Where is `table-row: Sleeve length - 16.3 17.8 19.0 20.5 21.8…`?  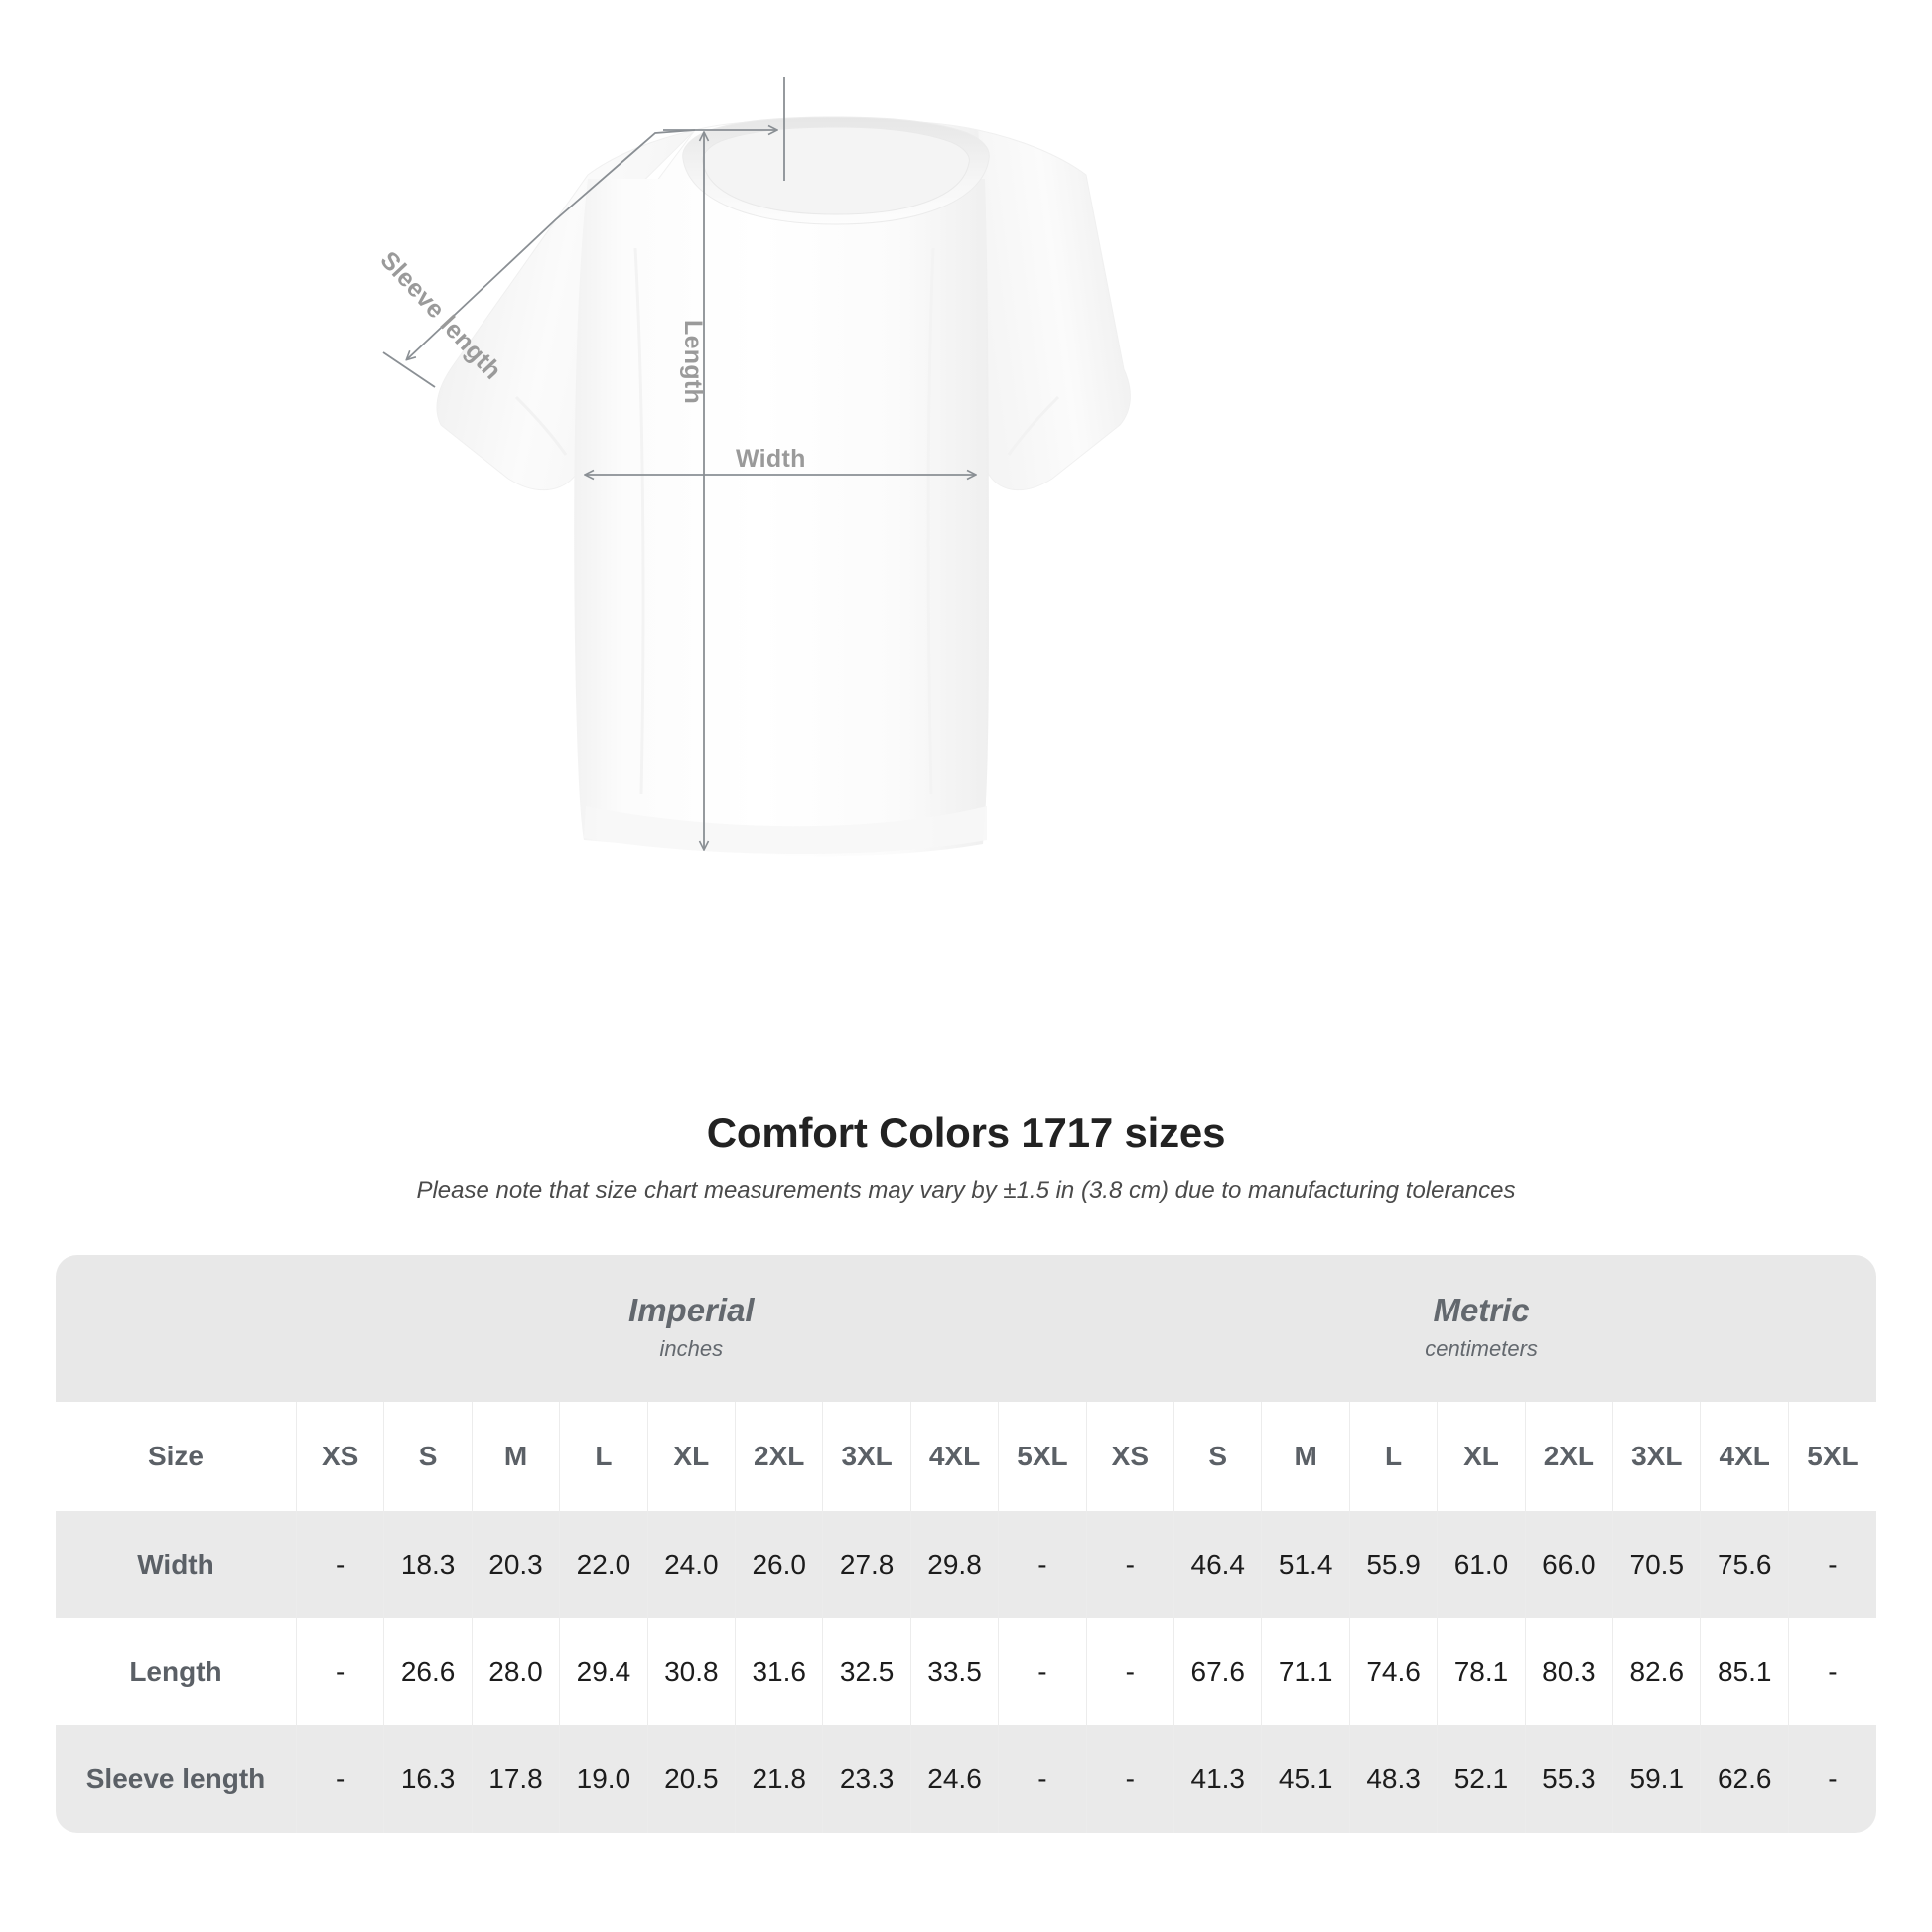
table-row: Sleeve length - 16.3 17.8 19.0 20.5 21.8… is located at coordinates (966, 1779).